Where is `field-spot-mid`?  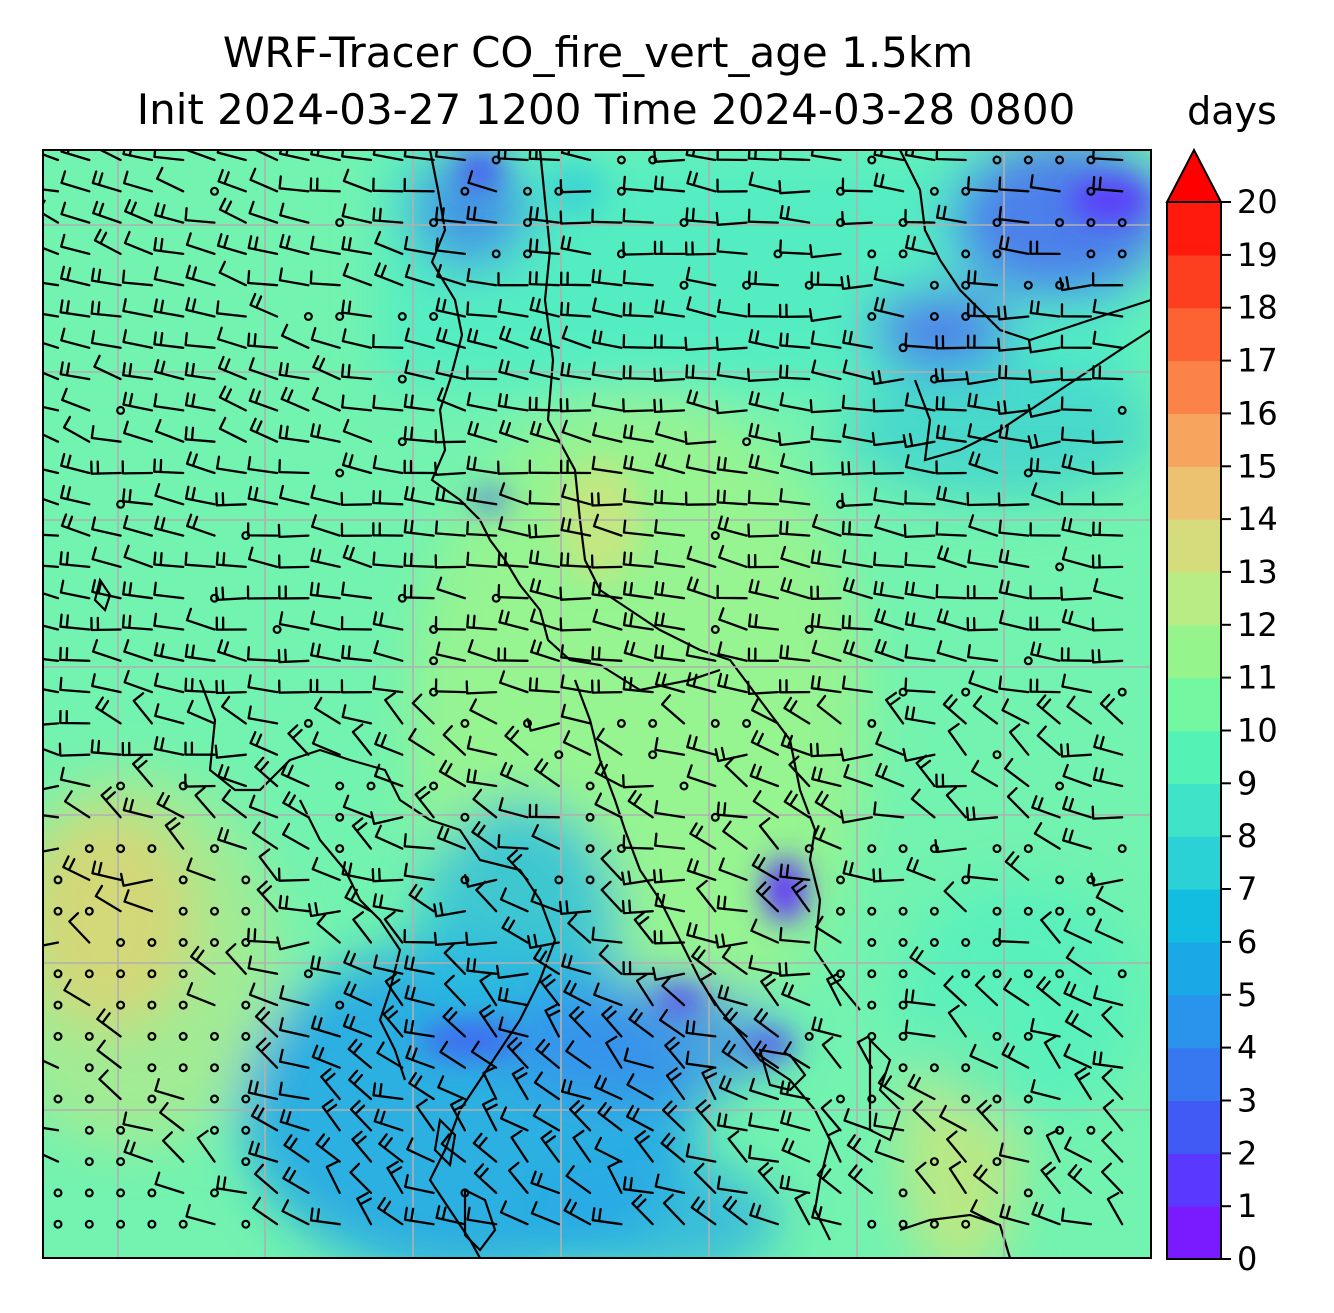 field-spot-mid is located at coordinates (490, 500).